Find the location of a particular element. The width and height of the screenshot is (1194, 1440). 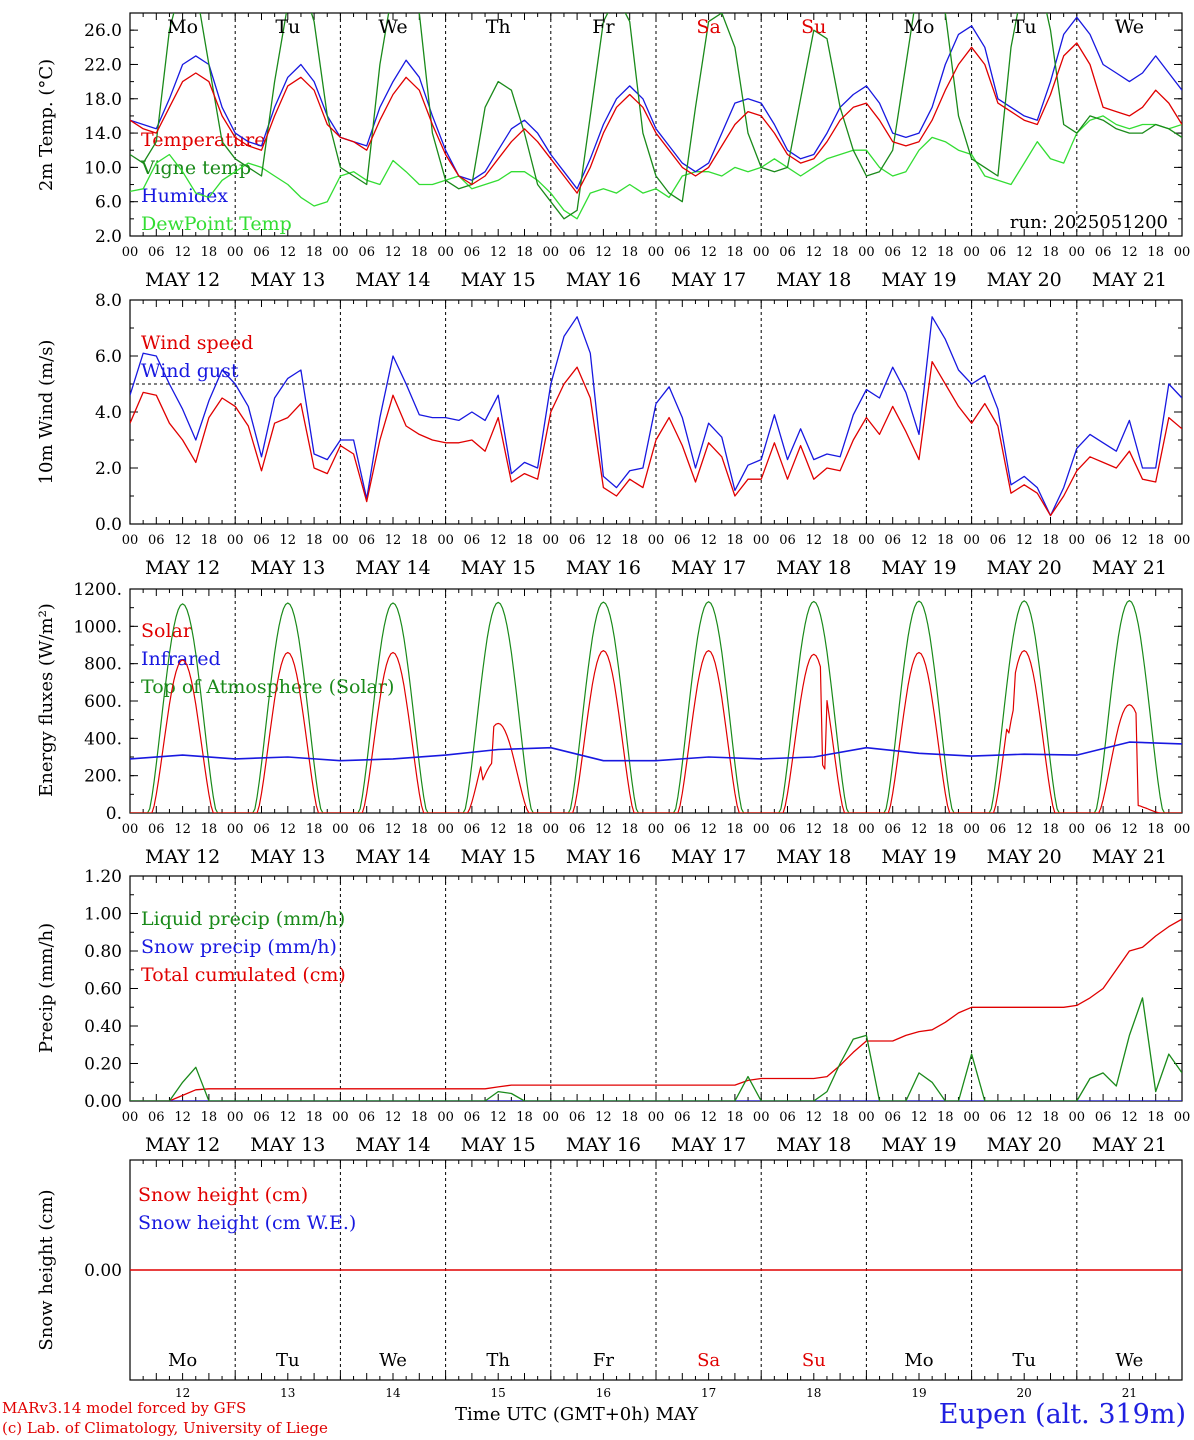

series-temperature is located at coordinates (656, 118).